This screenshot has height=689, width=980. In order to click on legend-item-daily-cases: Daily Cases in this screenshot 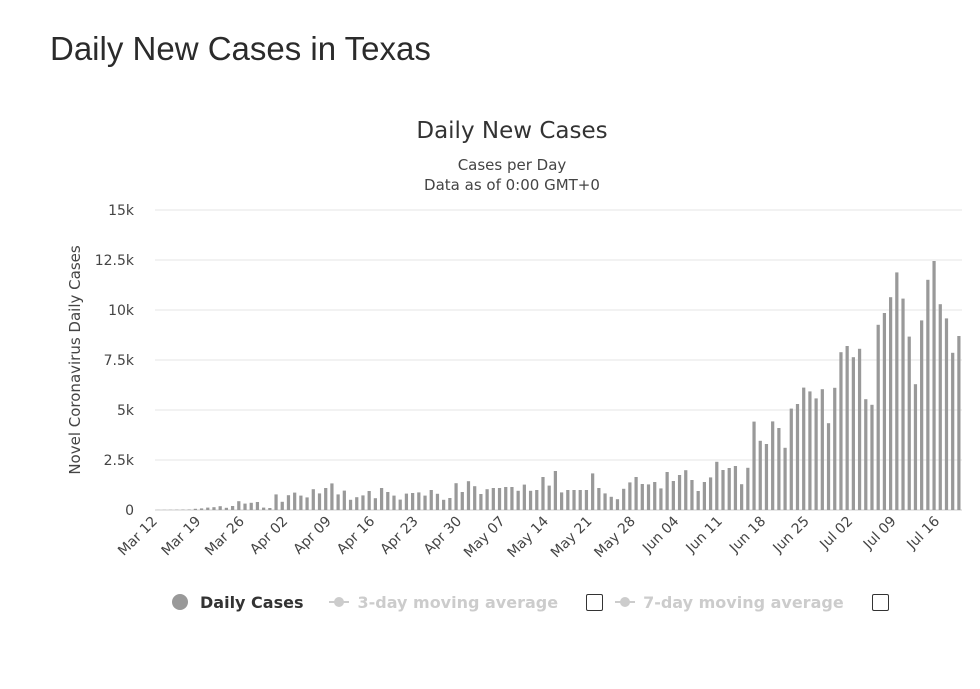, I will do `click(237, 602)`.